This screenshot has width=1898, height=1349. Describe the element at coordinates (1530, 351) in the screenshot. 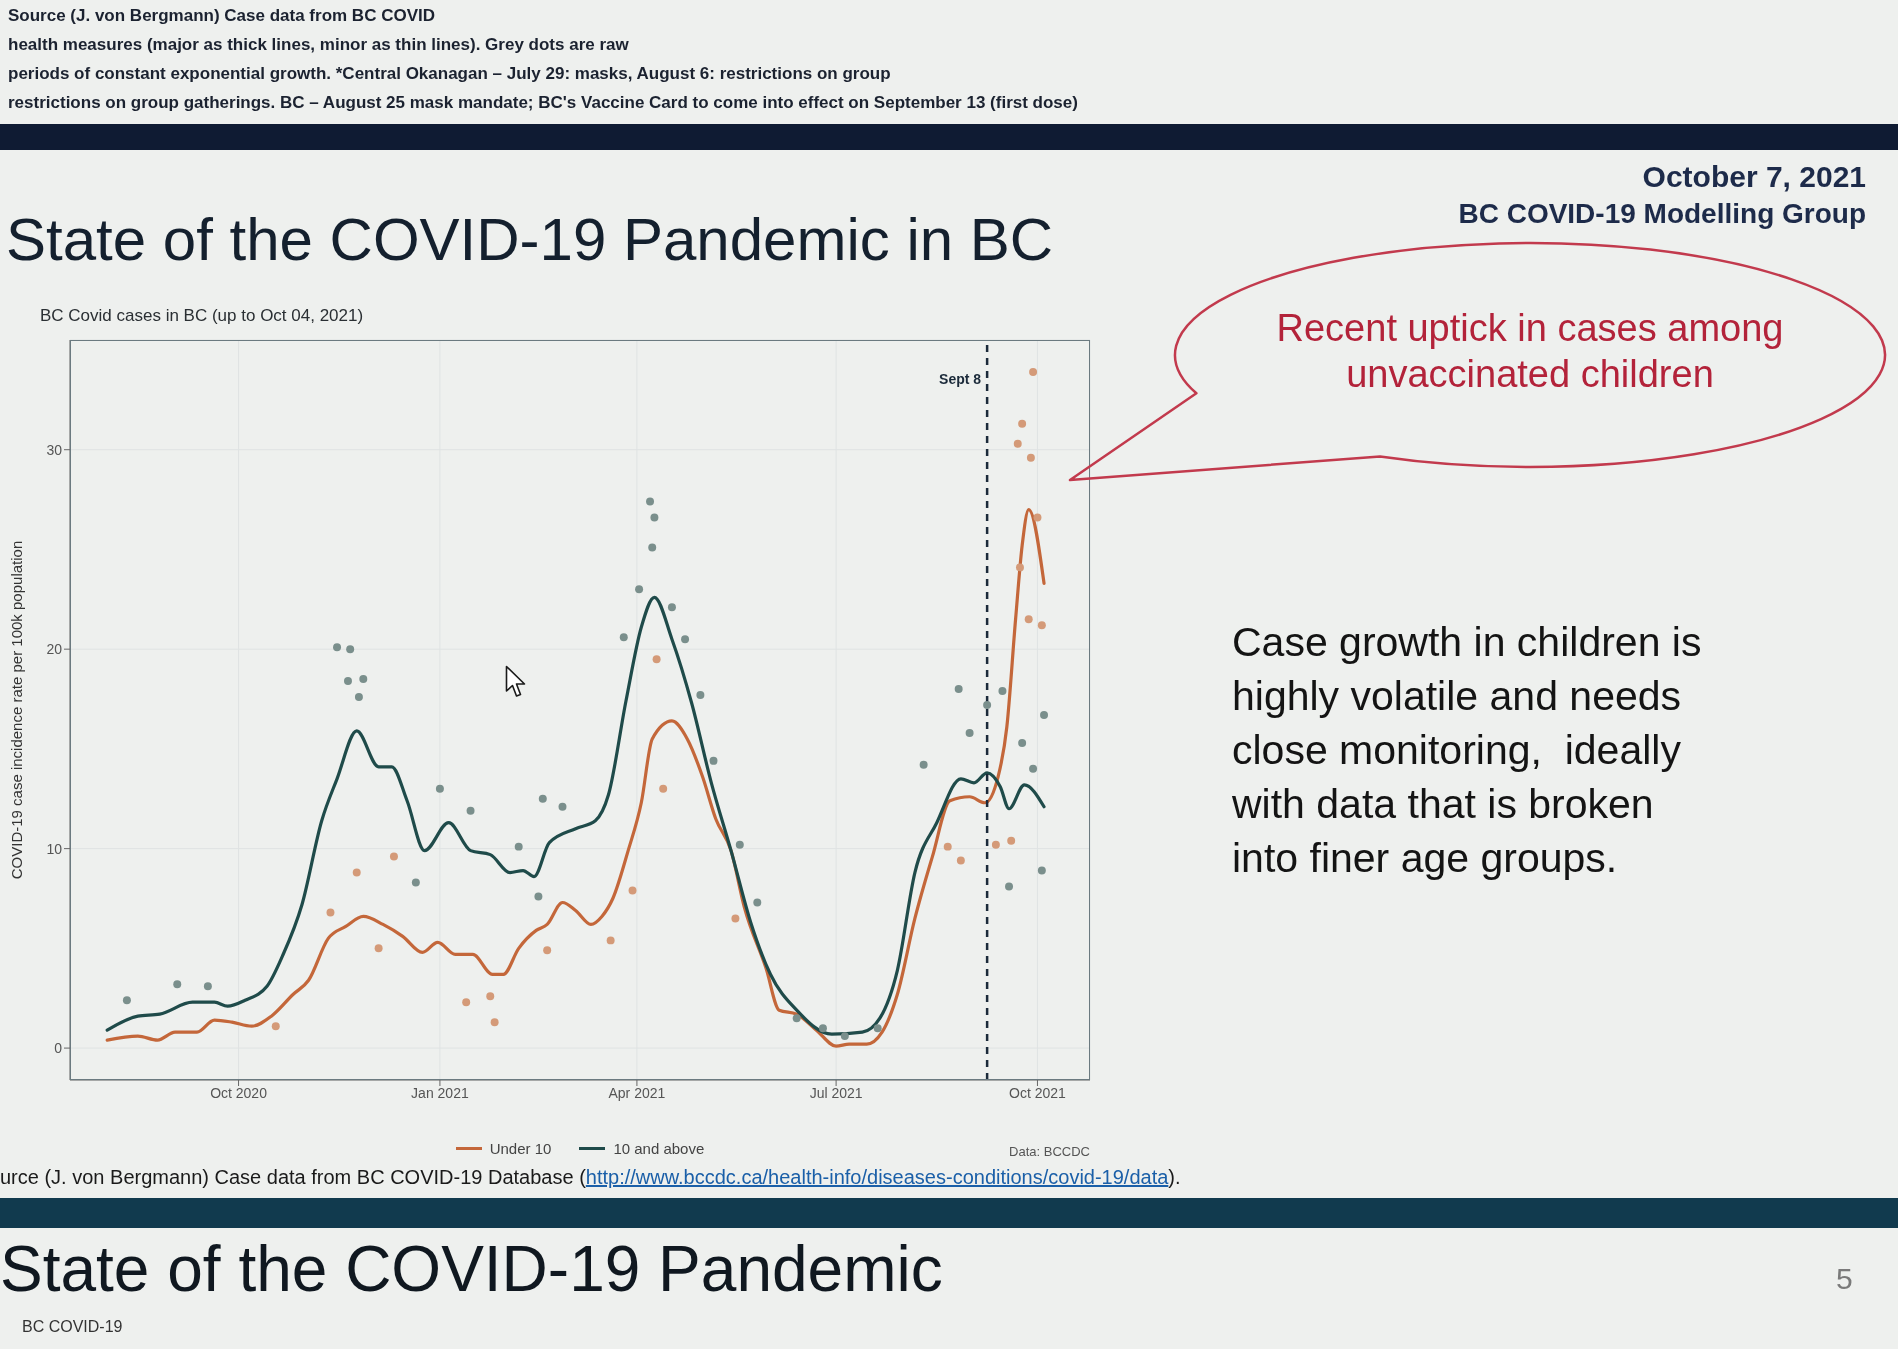

I see `text: Recent uptick in cases among unvaccinated children` at that location.